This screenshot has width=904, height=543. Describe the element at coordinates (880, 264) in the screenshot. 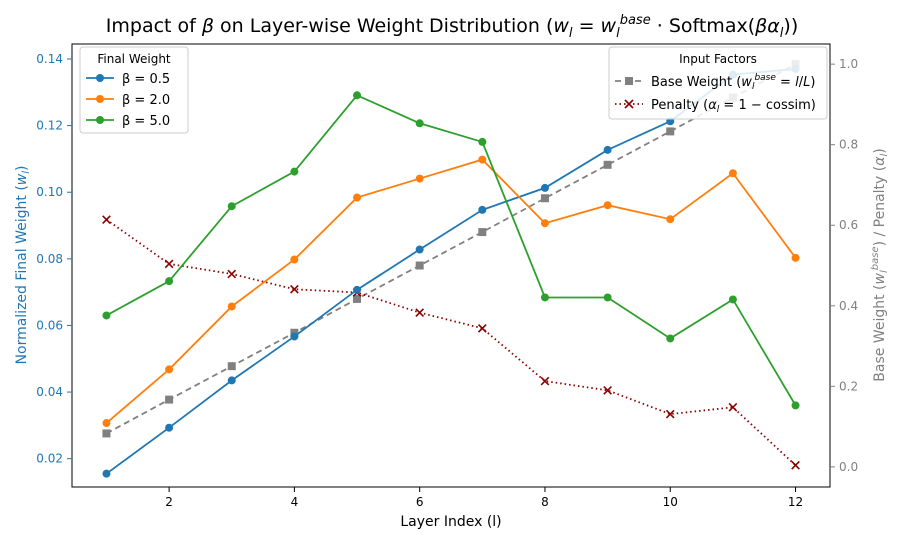

I see `y-axis-right-label: Base Weight (wlbase) / Penalty (αl)` at that location.